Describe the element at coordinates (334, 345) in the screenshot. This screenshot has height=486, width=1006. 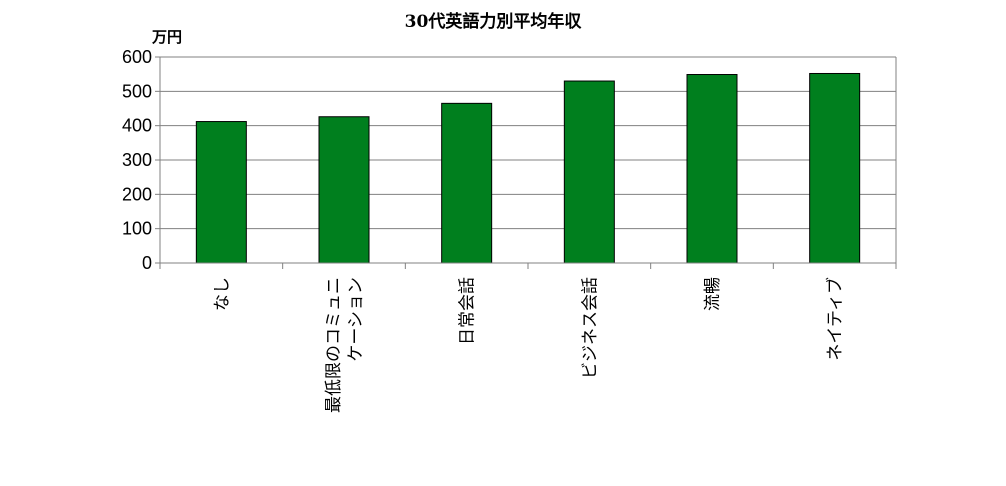
I see `x-tick-label-line: 最低限のコミュニ` at that location.